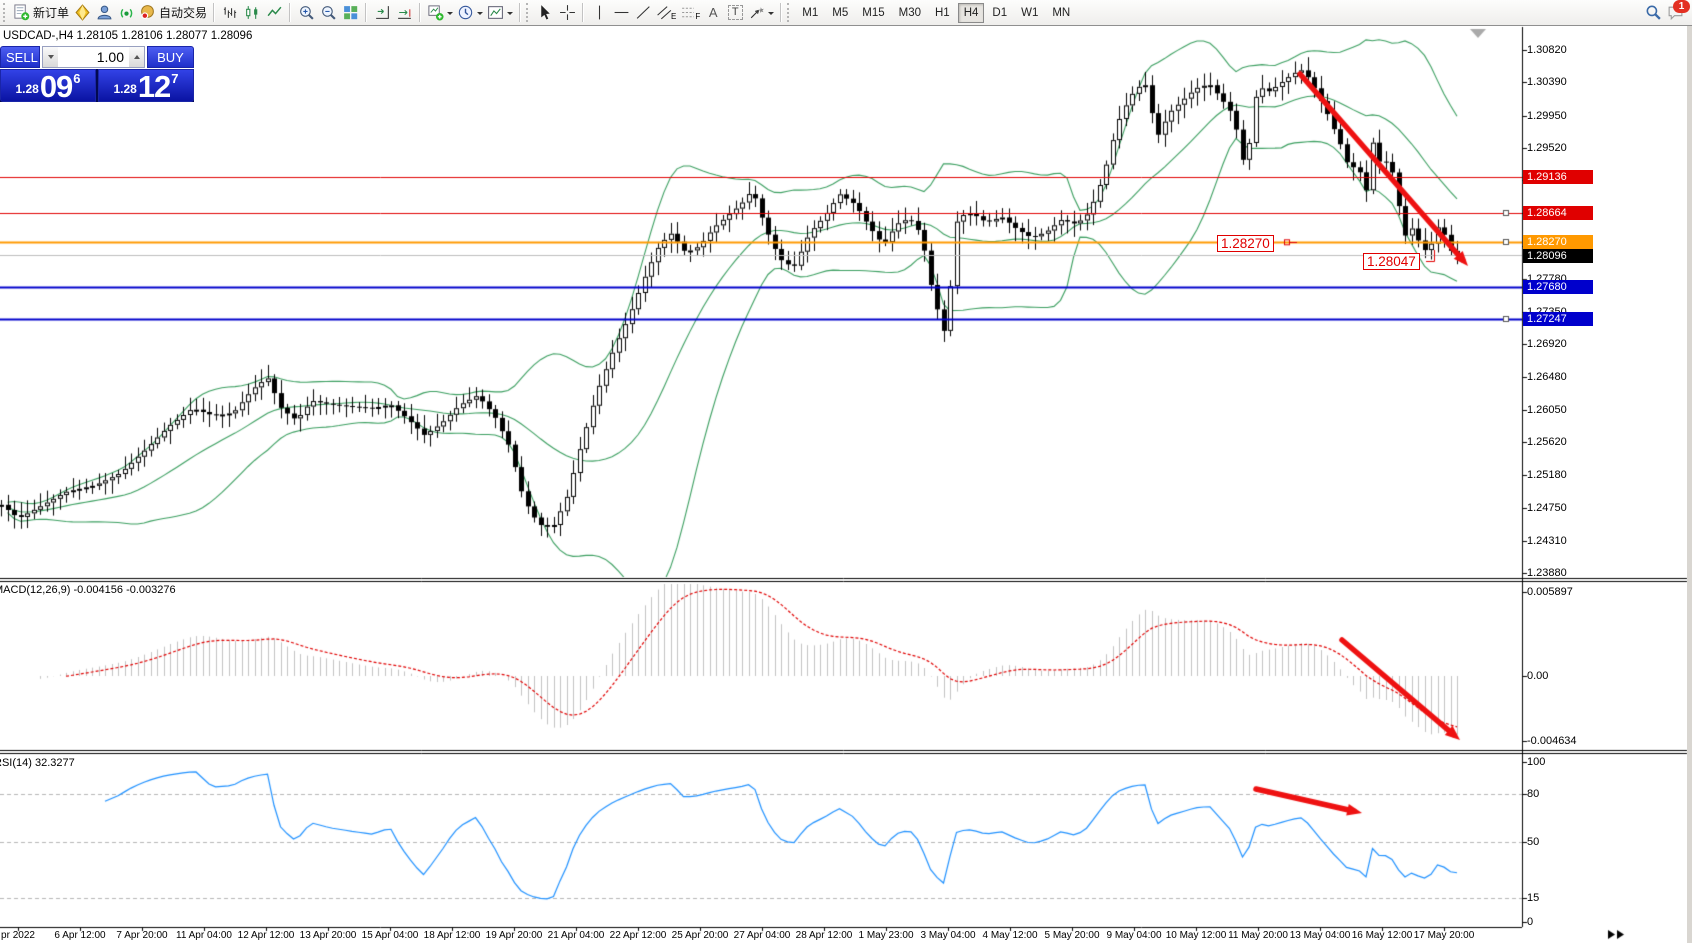  I want to click on text-tool-label: A, so click(713, 12).